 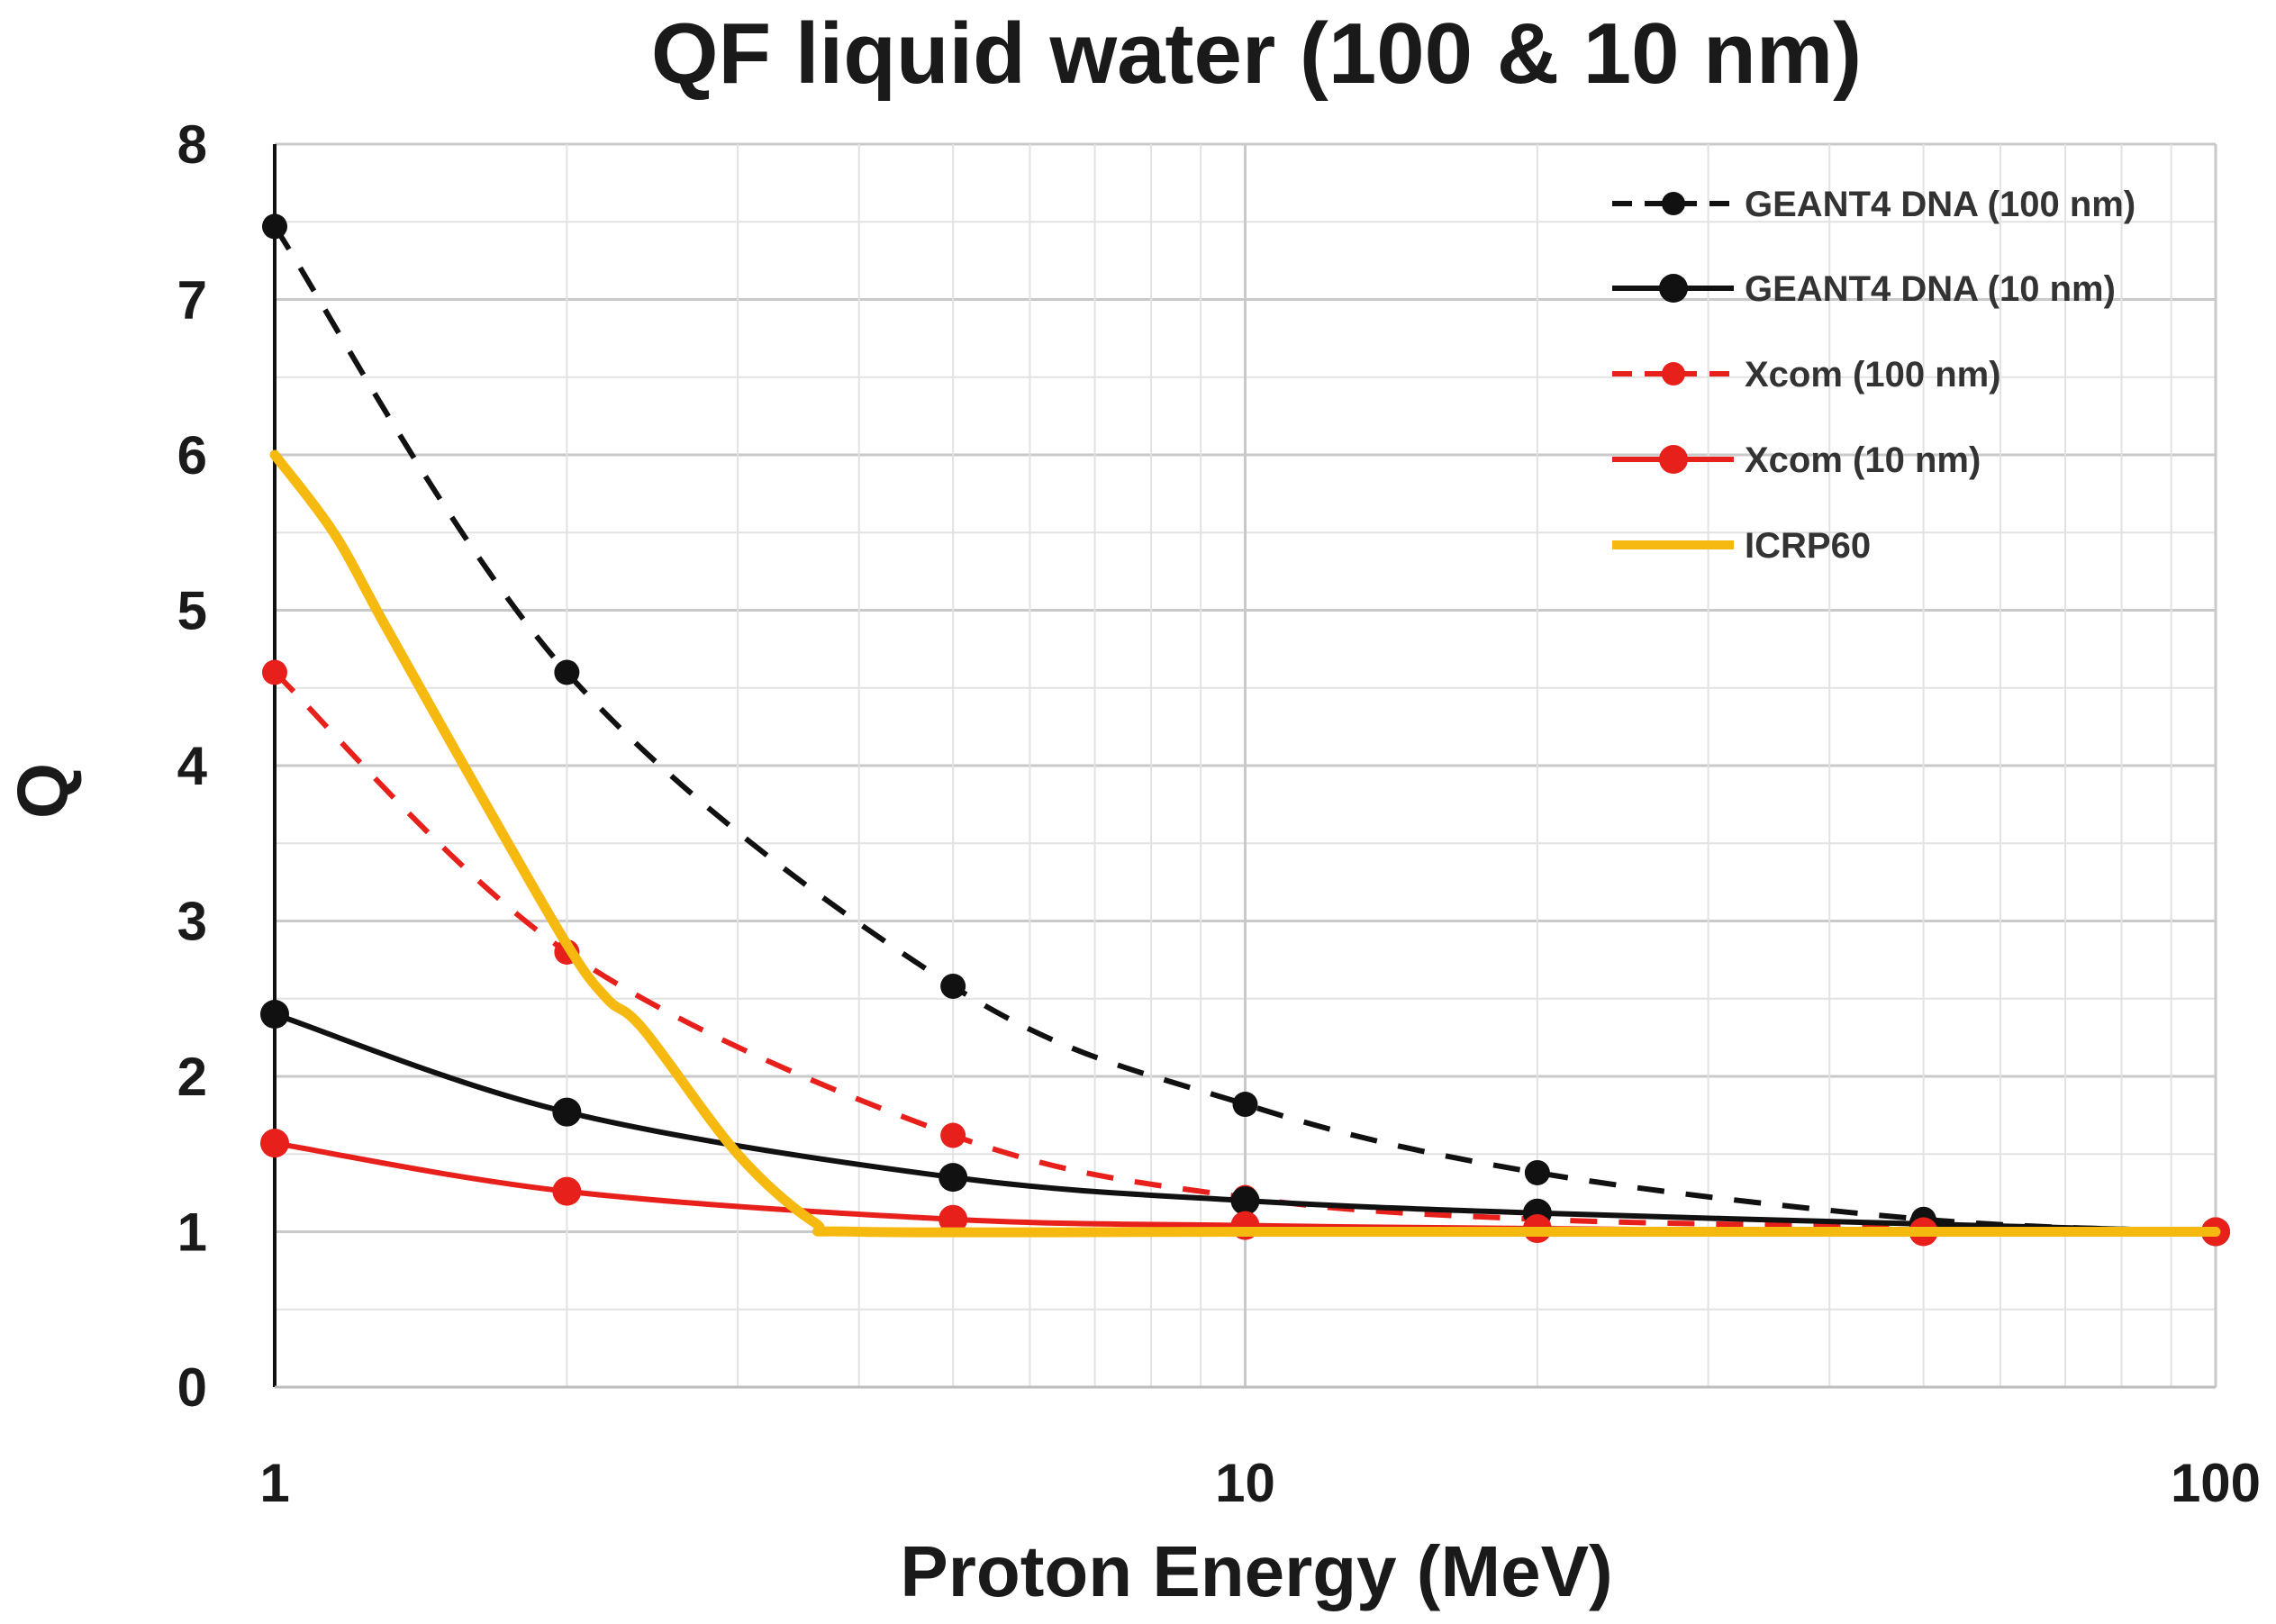 What do you see at coordinates (192, 144) in the screenshot?
I see `y-tick-label: 8` at bounding box center [192, 144].